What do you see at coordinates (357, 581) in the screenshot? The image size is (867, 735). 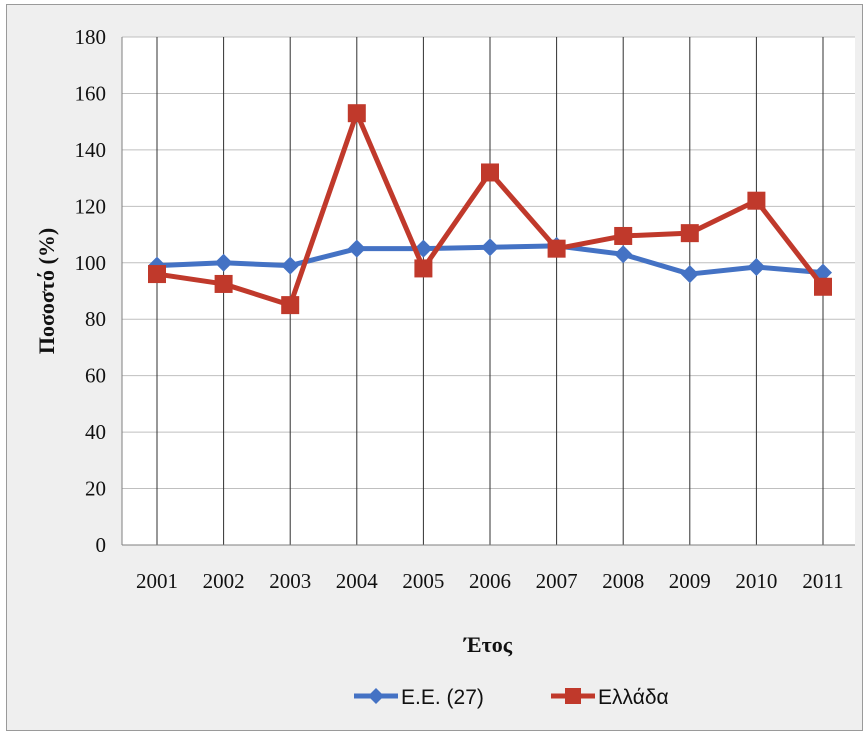 I see `x-tick-label: 2004` at bounding box center [357, 581].